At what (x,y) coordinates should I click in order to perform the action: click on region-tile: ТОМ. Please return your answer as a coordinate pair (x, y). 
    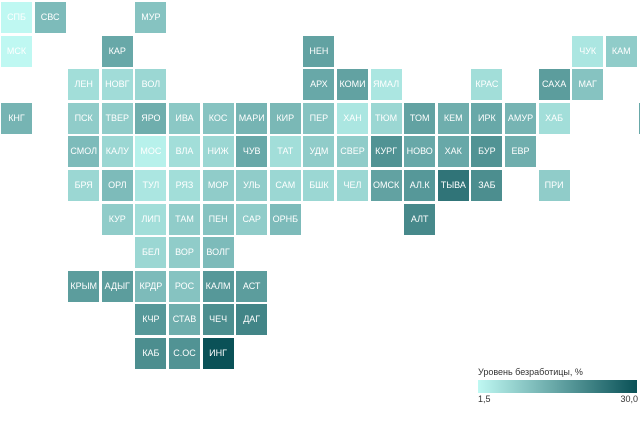
    Looking at the image, I should click on (420, 118).